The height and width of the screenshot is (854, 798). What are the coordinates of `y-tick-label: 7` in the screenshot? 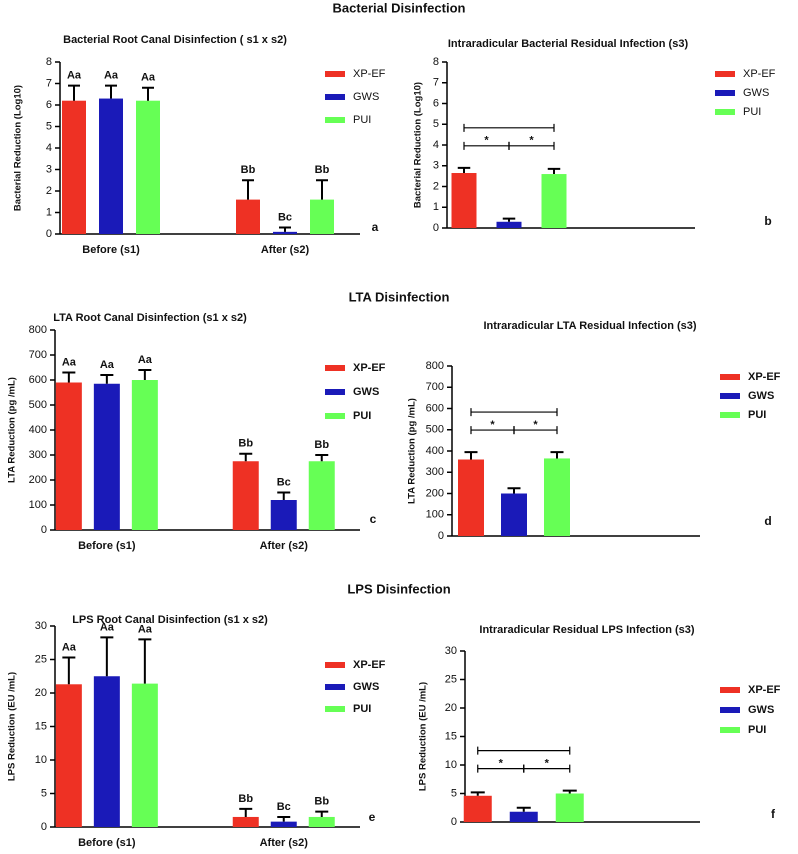 It's located at (49, 83).